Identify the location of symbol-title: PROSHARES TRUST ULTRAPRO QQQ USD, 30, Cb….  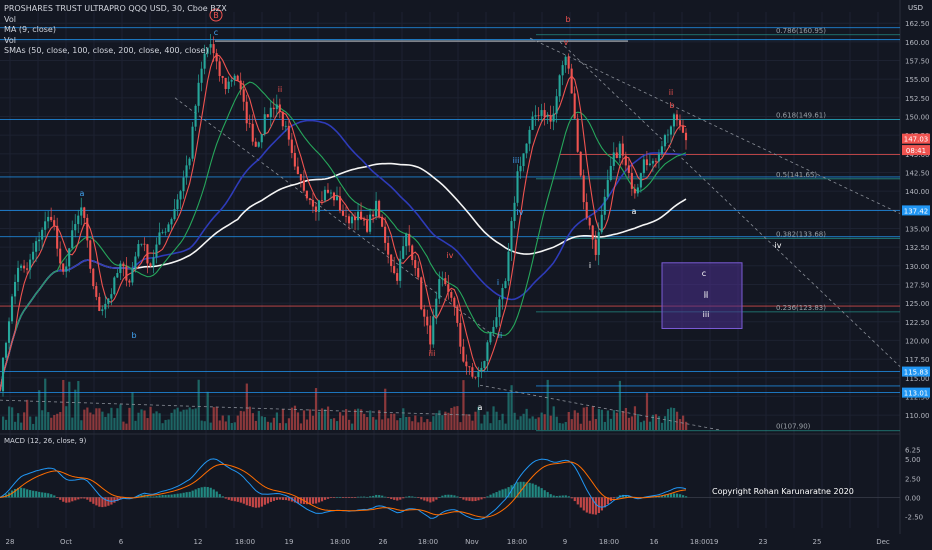
(115, 8).